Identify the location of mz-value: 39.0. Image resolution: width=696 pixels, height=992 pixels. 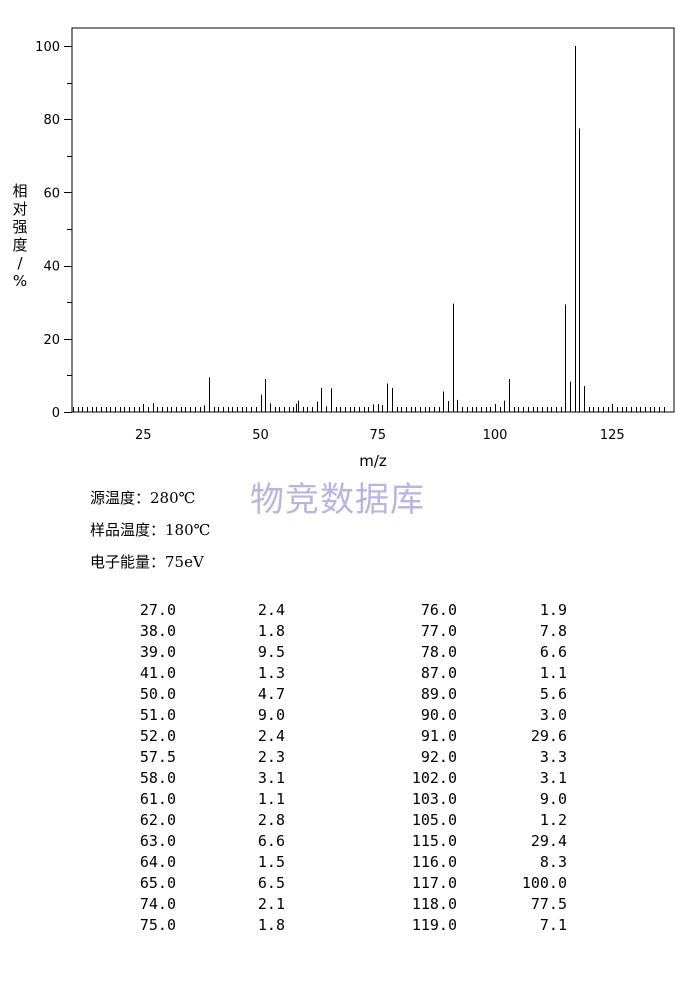
(157, 652).